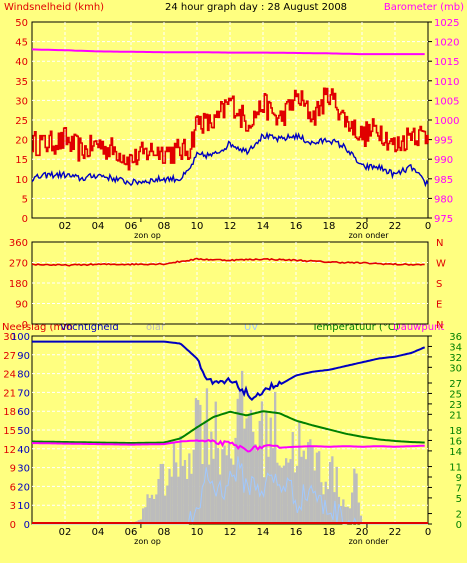 This screenshot has width=467, height=563. I want to click on rain-tick-label: 3, so click(13, 506).